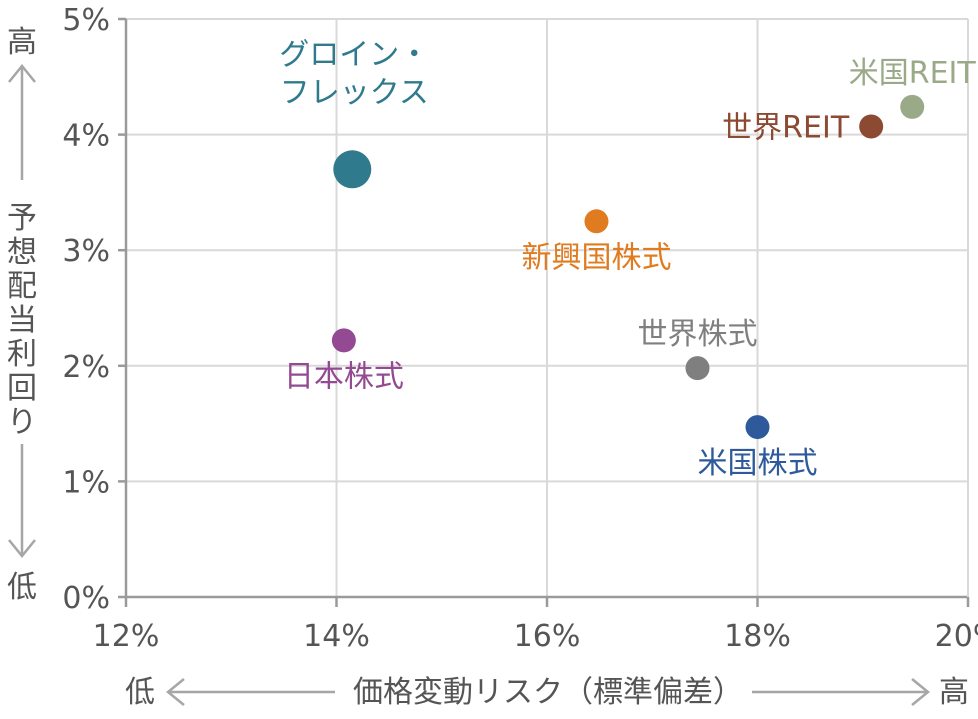  Describe the element at coordinates (757, 636) in the screenshot. I see `x-tick-label: 18%` at that location.